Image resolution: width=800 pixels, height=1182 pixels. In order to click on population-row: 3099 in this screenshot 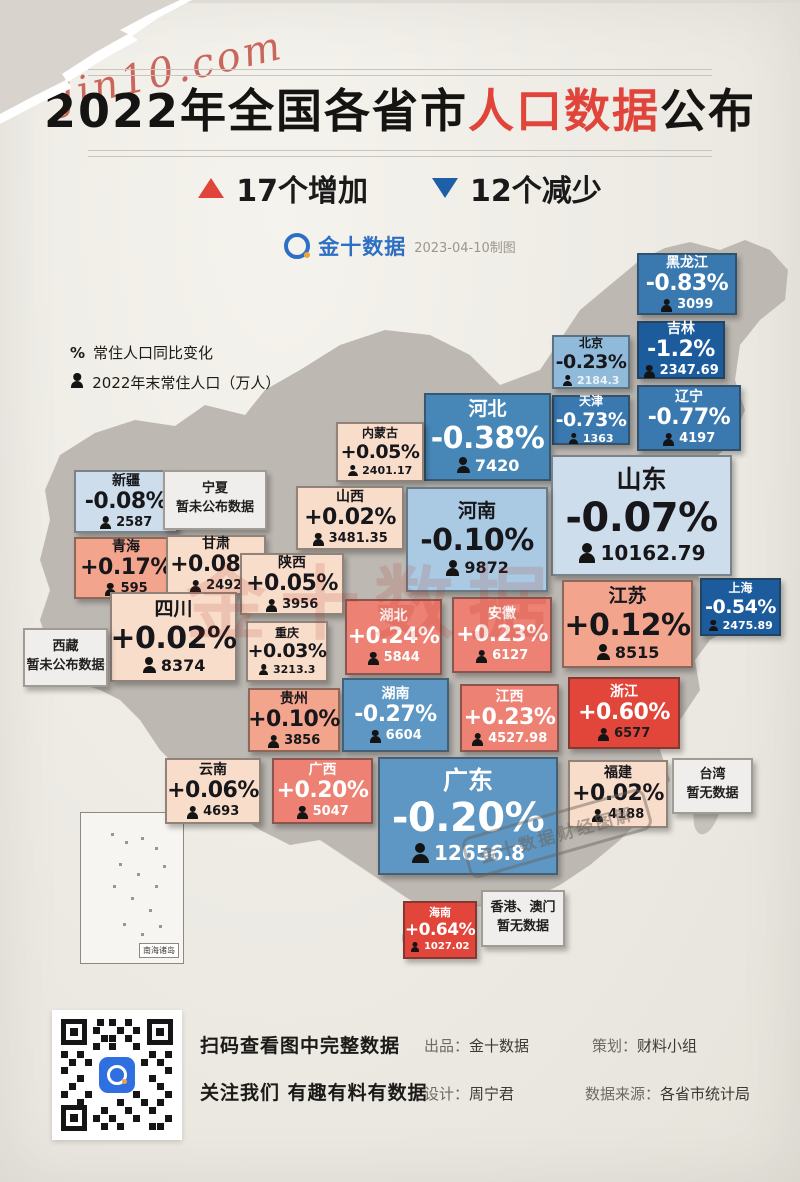, I will do `click(687, 305)`.